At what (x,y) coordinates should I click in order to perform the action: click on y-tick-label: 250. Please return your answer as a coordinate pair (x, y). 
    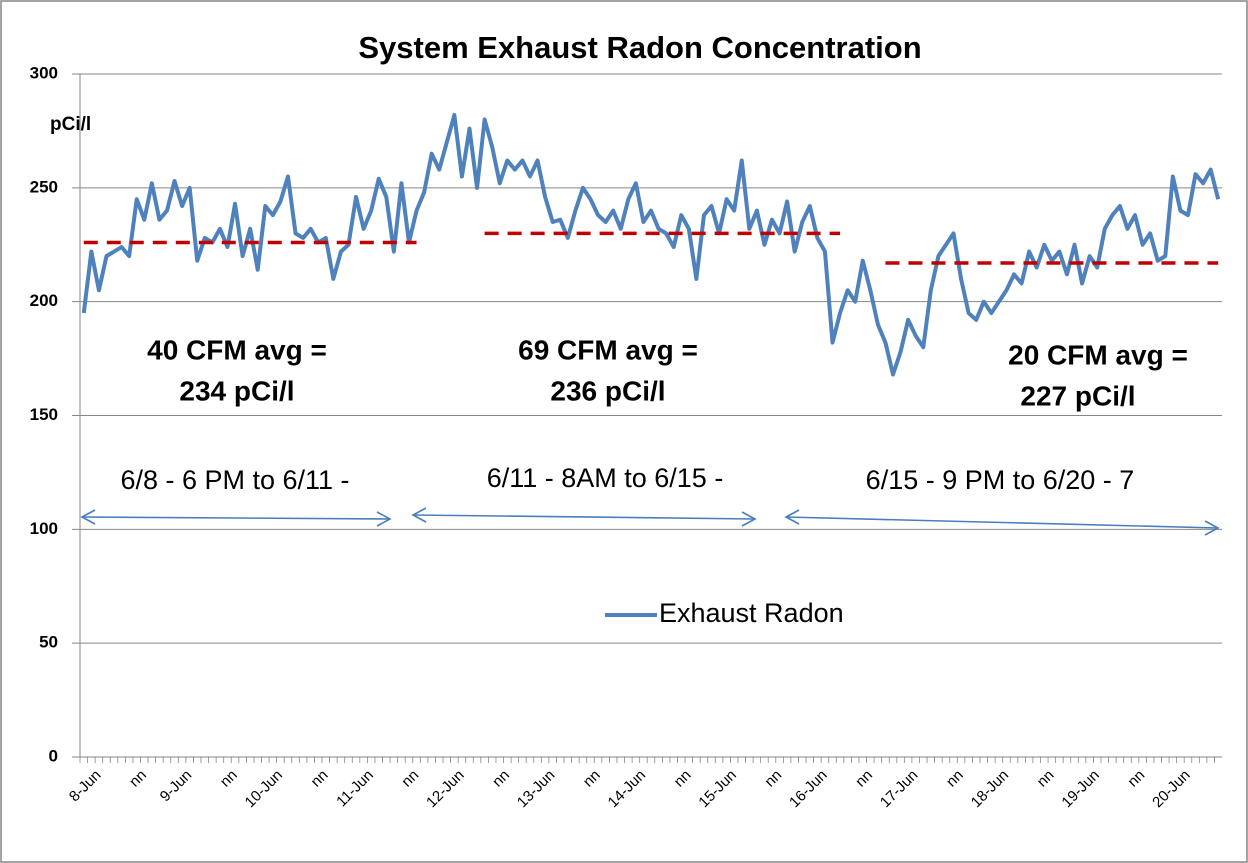
    Looking at the image, I should click on (44, 186).